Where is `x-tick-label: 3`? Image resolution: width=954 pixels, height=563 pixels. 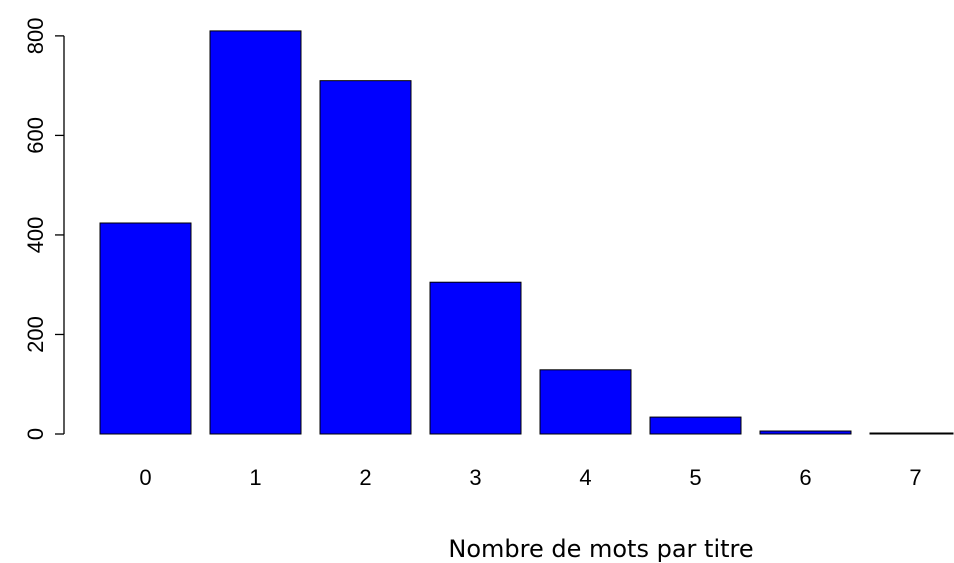 x-tick-label: 3 is located at coordinates (475, 477).